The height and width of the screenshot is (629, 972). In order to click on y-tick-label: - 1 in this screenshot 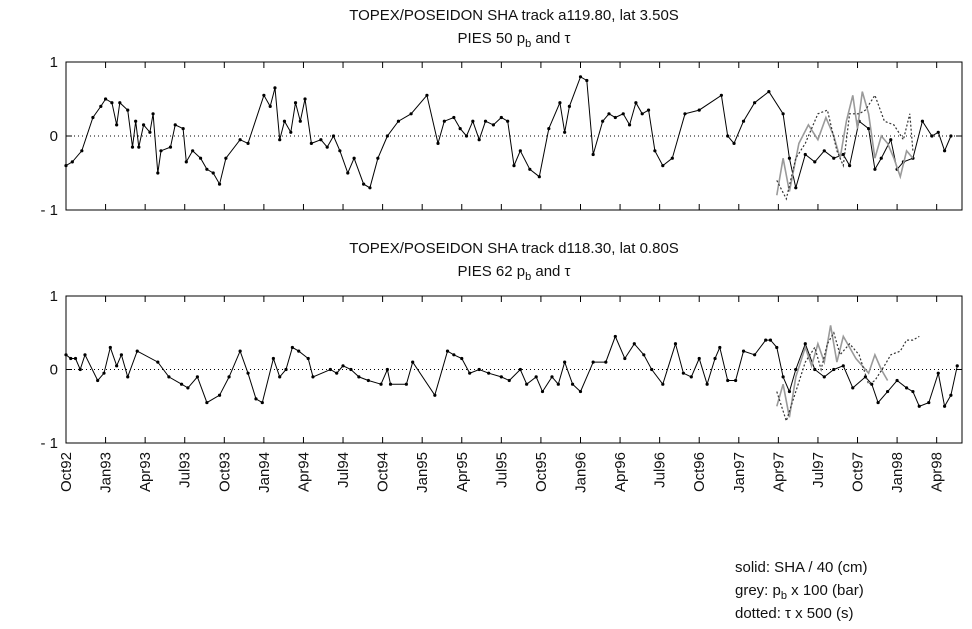, I will do `click(49, 210)`.